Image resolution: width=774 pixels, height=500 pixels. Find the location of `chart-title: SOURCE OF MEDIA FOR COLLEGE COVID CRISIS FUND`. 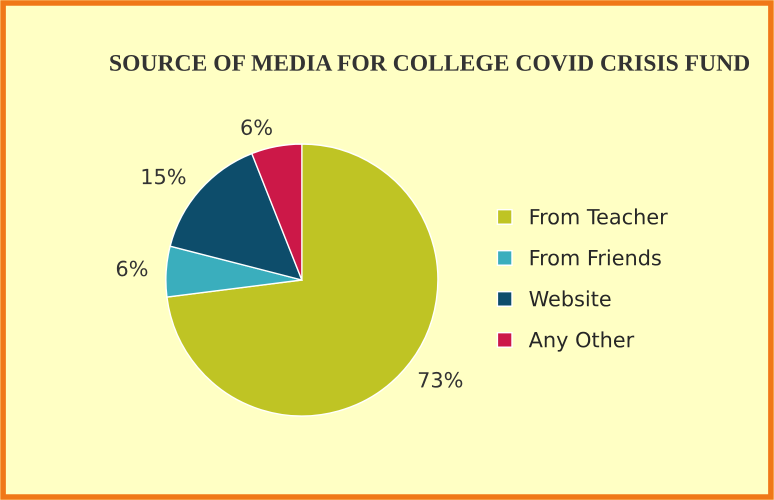

chart-title: SOURCE OF MEDIA FOR COLLEGE COVID CRISIS FUND is located at coordinates (430, 63).